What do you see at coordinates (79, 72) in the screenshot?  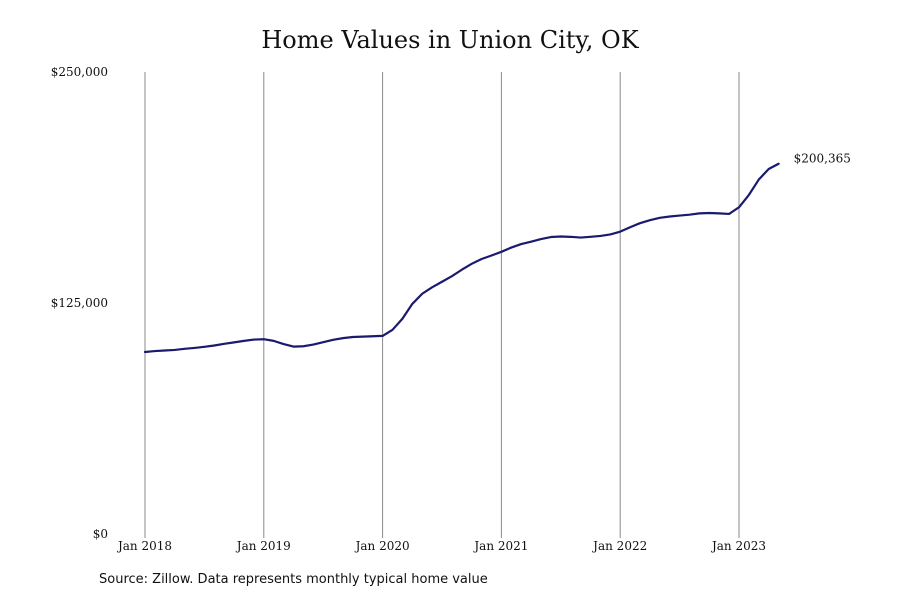 I see `y-tick-label: $250,000` at bounding box center [79, 72].